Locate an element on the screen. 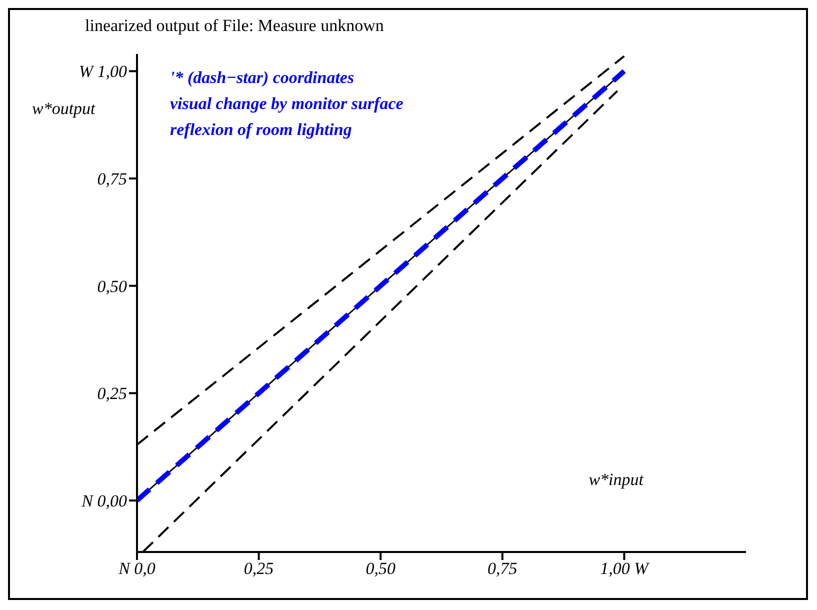 Image resolution: width=817 pixels, height=610 pixels. y-tick-label: 0,25 is located at coordinates (112, 394).